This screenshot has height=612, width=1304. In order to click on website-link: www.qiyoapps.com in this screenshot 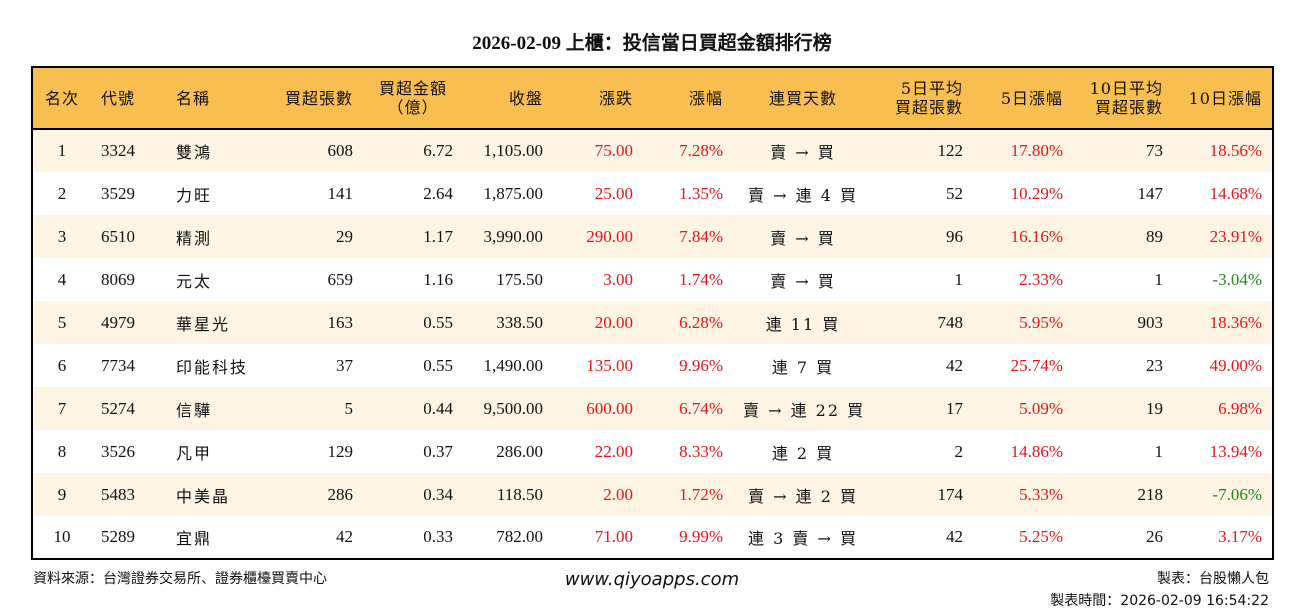, I will do `click(652, 579)`.